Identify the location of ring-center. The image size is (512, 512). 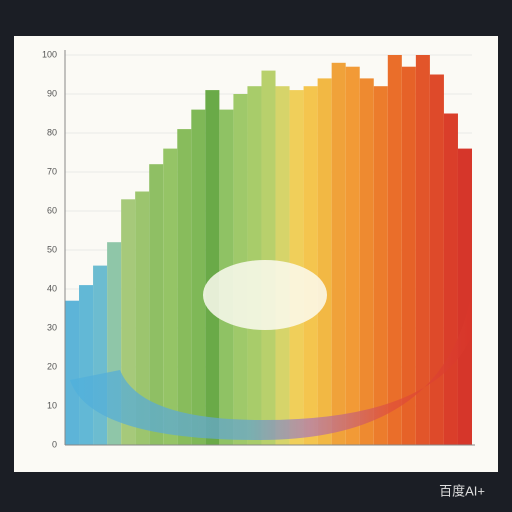
(265, 295).